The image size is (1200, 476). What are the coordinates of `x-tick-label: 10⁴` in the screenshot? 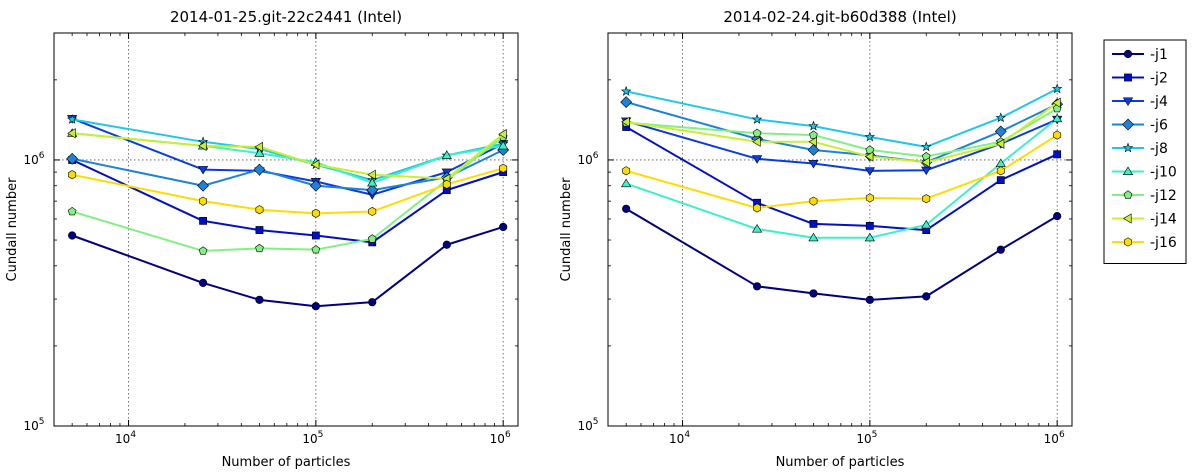 It's located at (679, 438).